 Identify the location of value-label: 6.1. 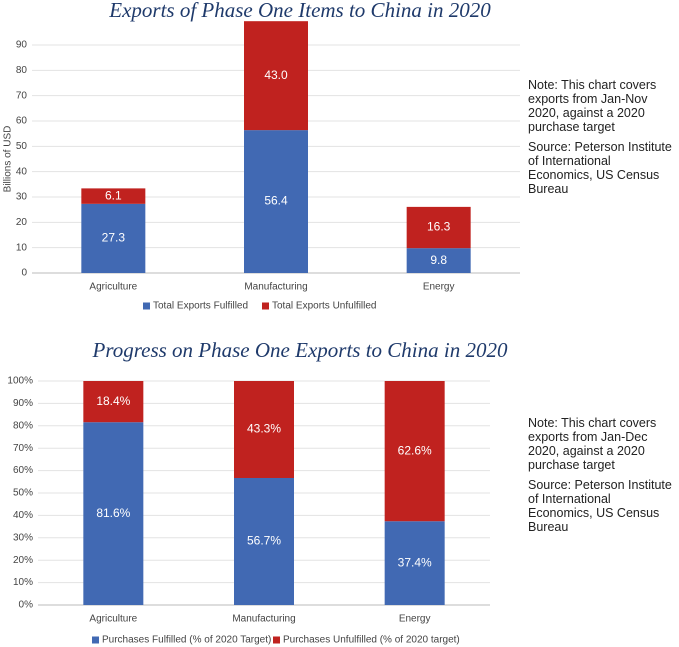
(113, 195).